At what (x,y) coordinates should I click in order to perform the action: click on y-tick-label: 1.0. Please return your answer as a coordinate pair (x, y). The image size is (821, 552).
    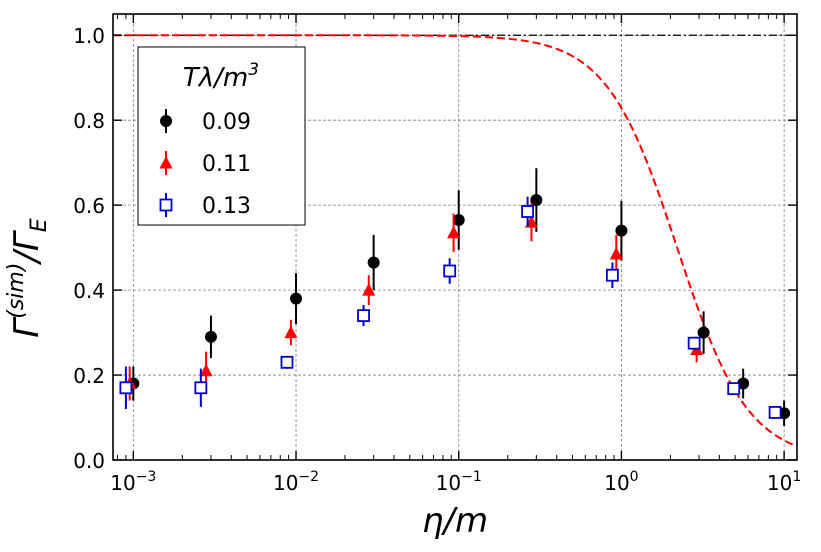
    Looking at the image, I should click on (89, 36).